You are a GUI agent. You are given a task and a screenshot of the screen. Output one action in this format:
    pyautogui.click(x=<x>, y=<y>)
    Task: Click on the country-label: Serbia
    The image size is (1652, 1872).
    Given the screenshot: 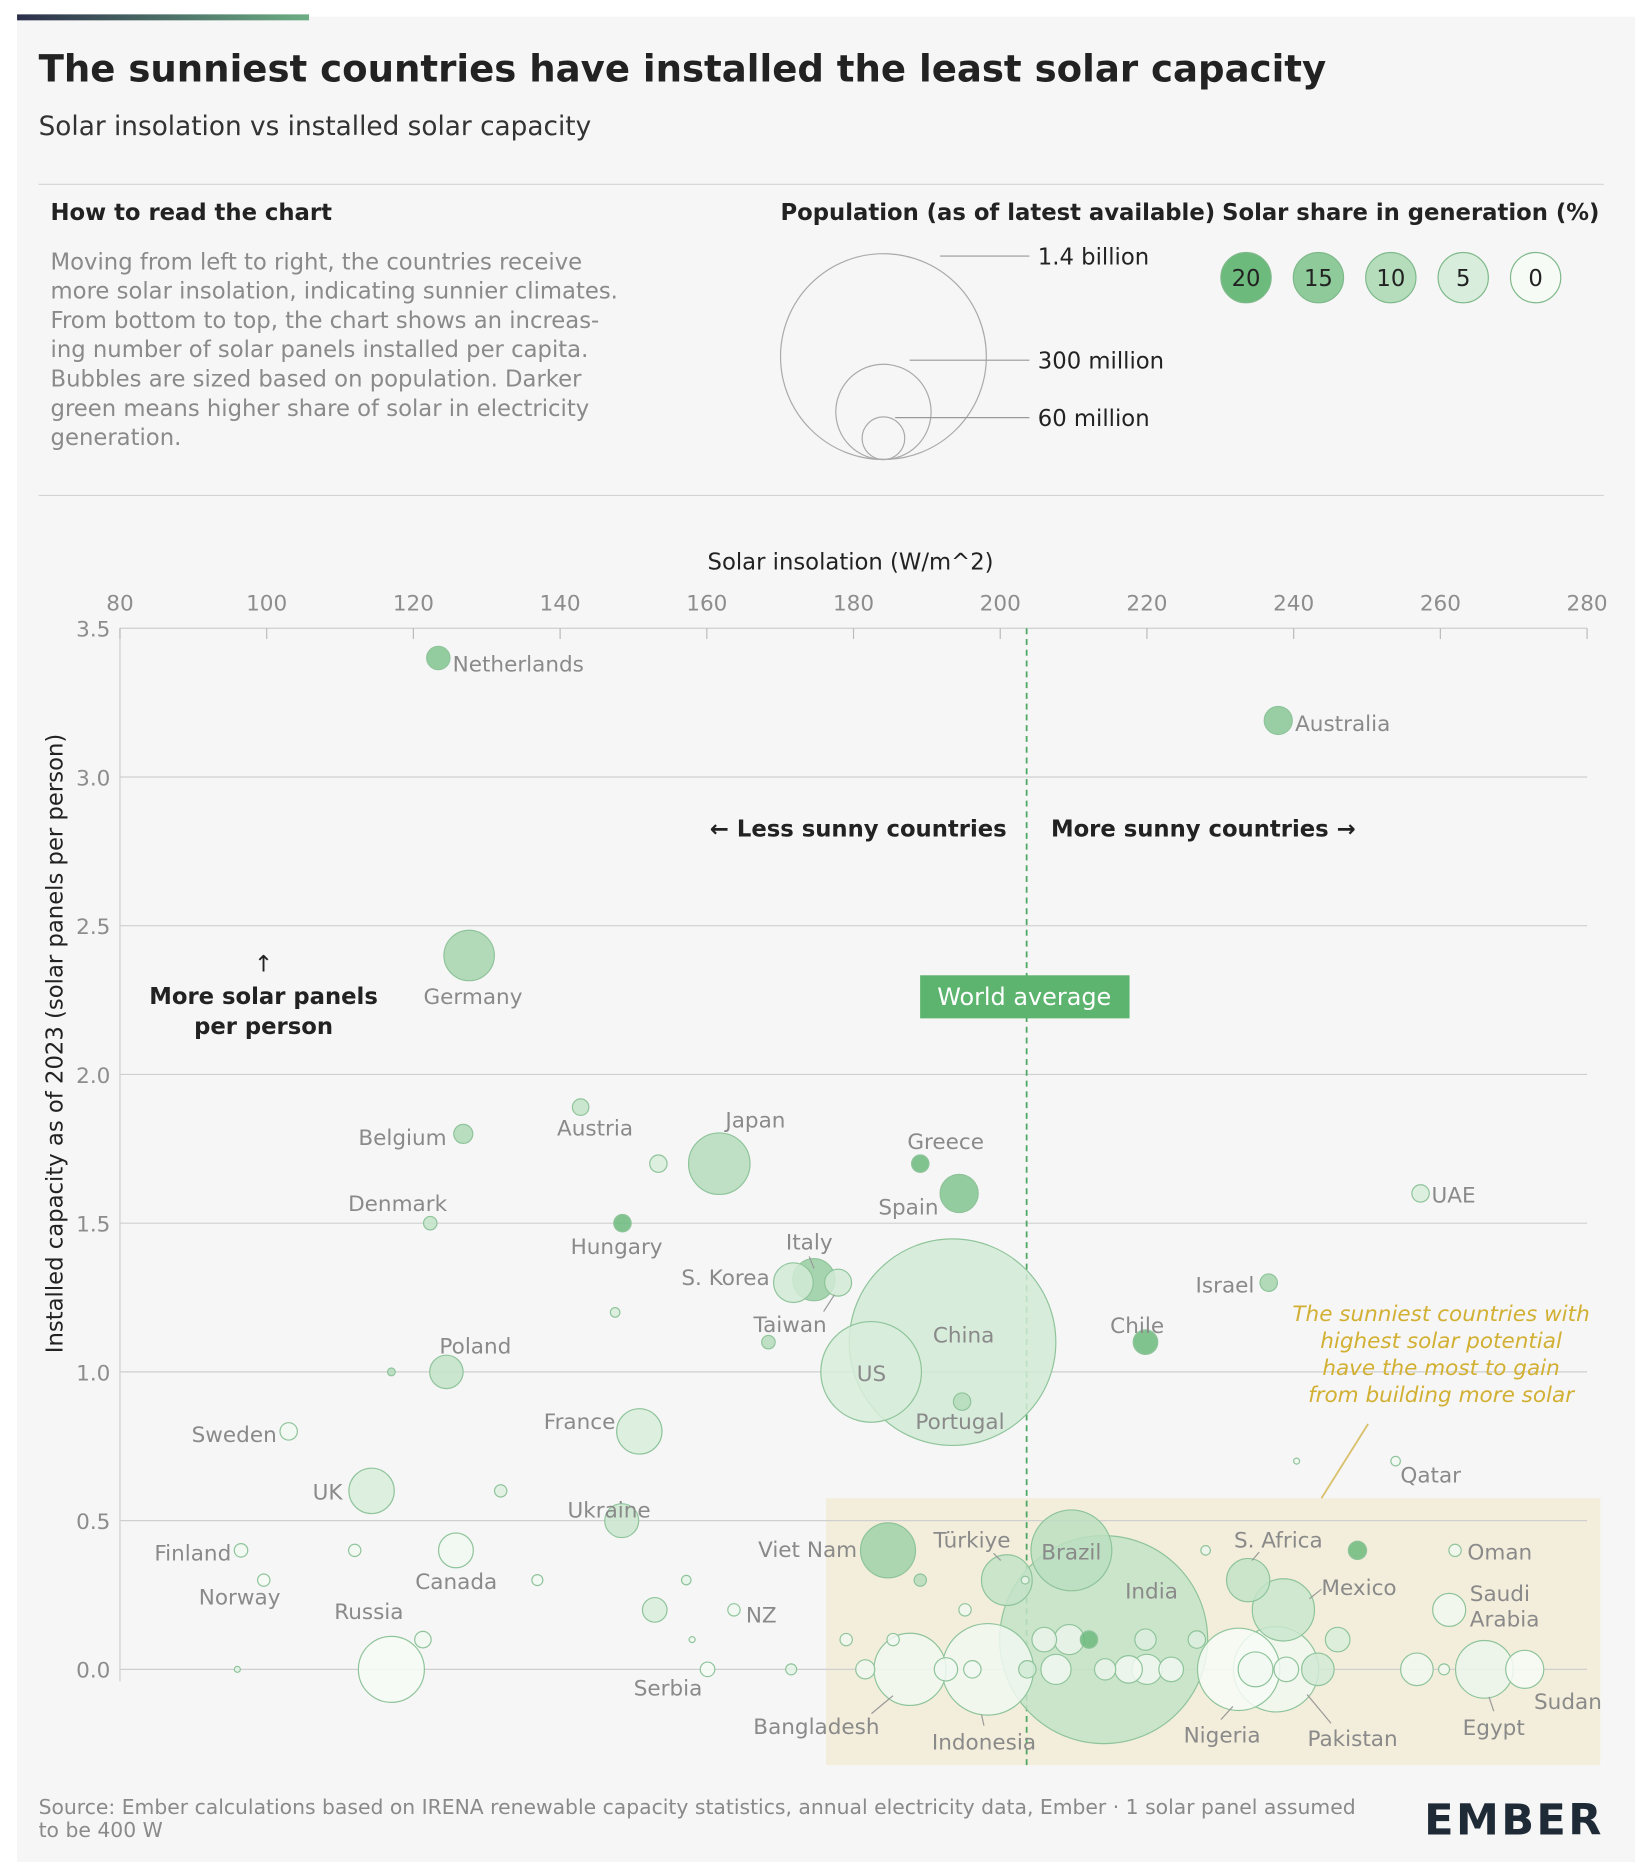 What is the action you would take?
    pyautogui.click(x=668, y=1689)
    